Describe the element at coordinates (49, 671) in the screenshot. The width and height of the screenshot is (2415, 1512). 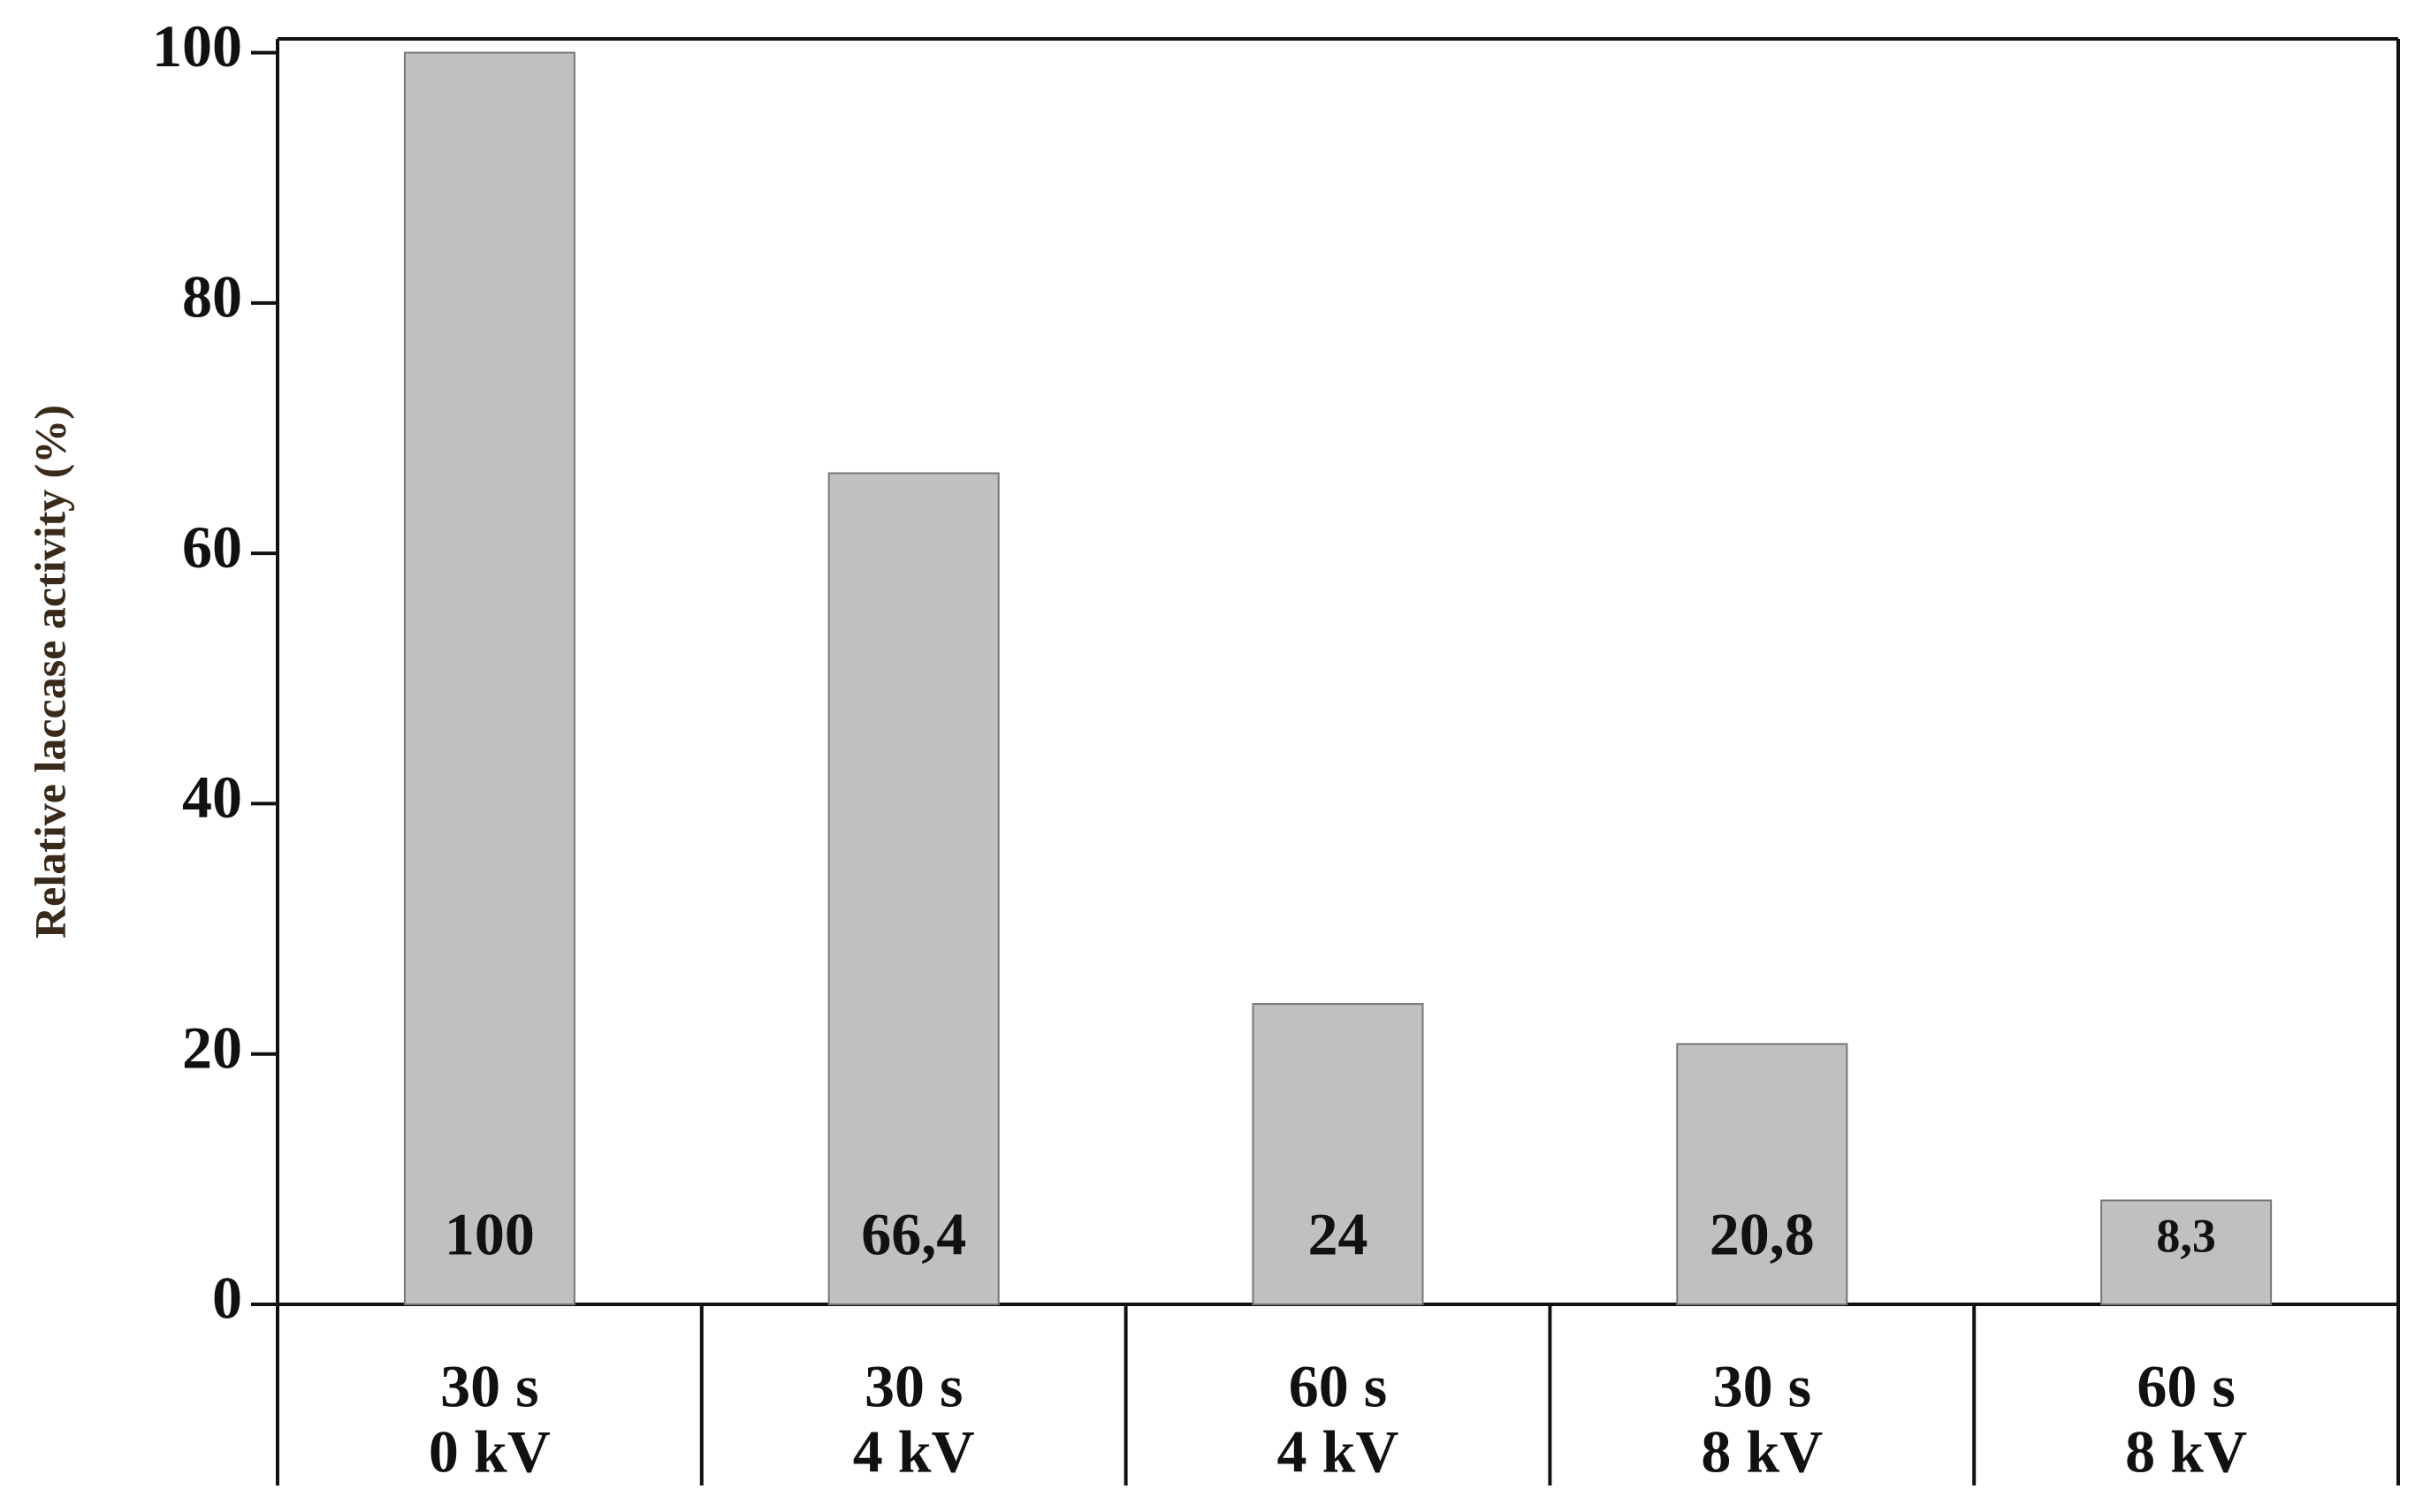
I see `y-axis-label: Relative laccase activity (%)` at that location.